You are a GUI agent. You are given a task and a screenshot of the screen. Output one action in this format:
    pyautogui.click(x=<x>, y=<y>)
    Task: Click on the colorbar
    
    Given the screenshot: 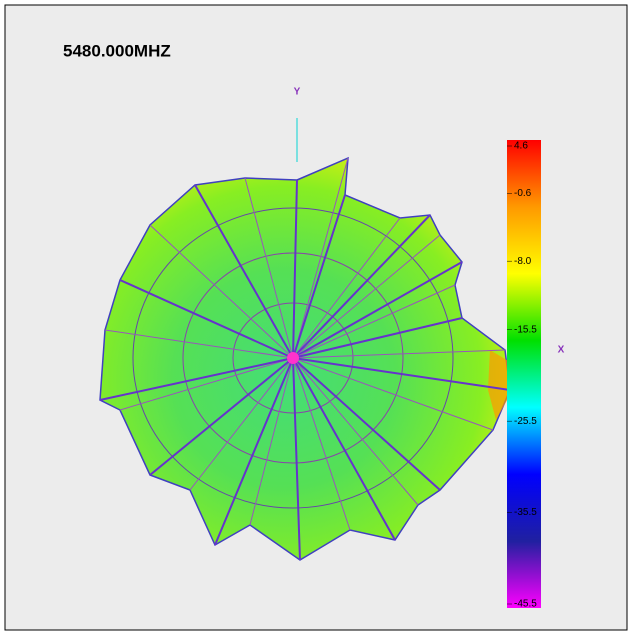 What is the action you would take?
    pyautogui.click(x=524, y=374)
    